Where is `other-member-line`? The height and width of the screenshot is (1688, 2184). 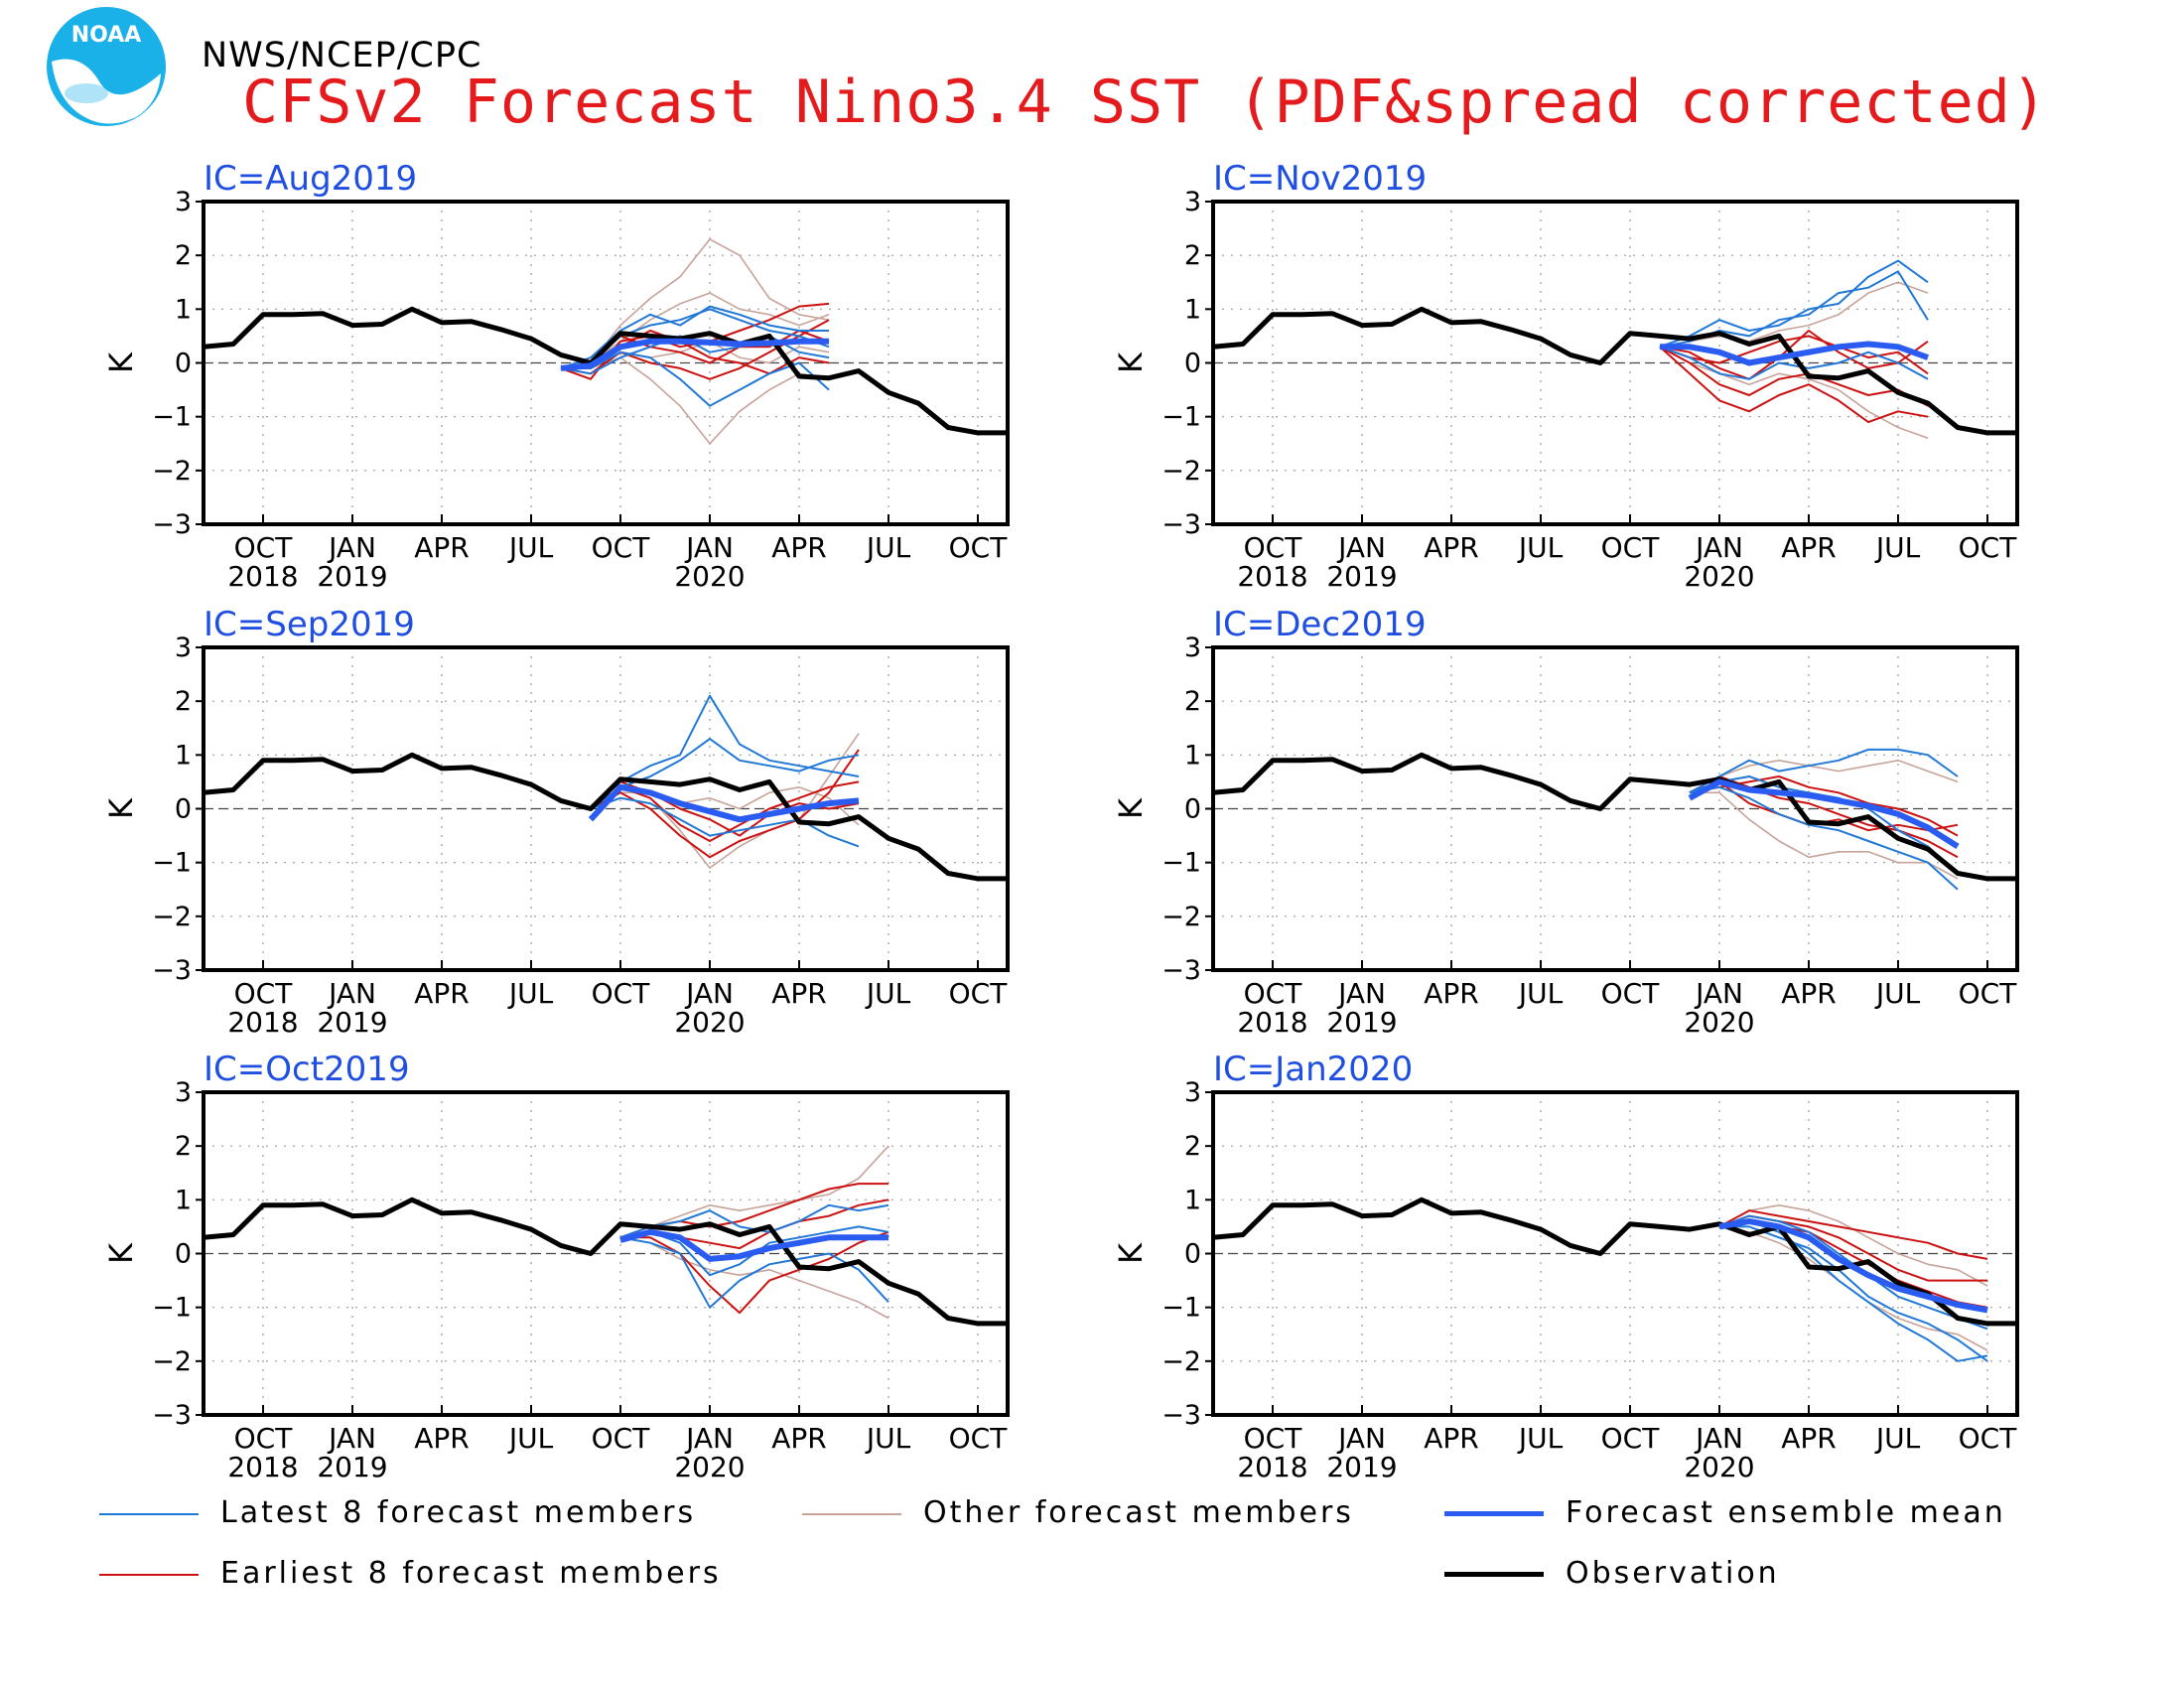
other-member-line is located at coordinates (754, 1192).